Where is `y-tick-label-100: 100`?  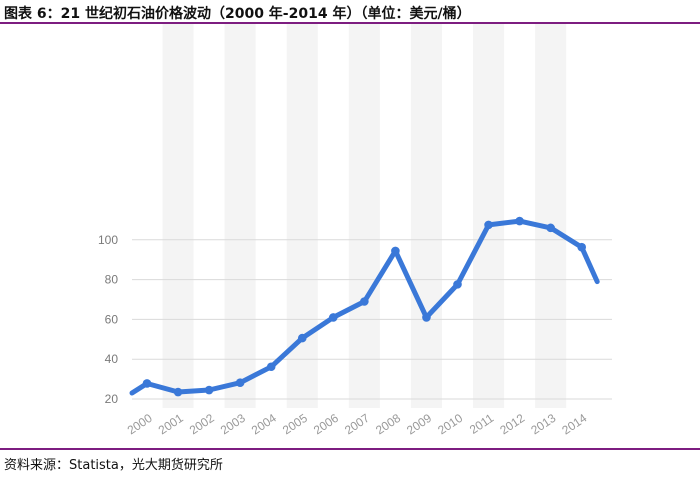 y-tick-label-100: 100 is located at coordinates (108, 240).